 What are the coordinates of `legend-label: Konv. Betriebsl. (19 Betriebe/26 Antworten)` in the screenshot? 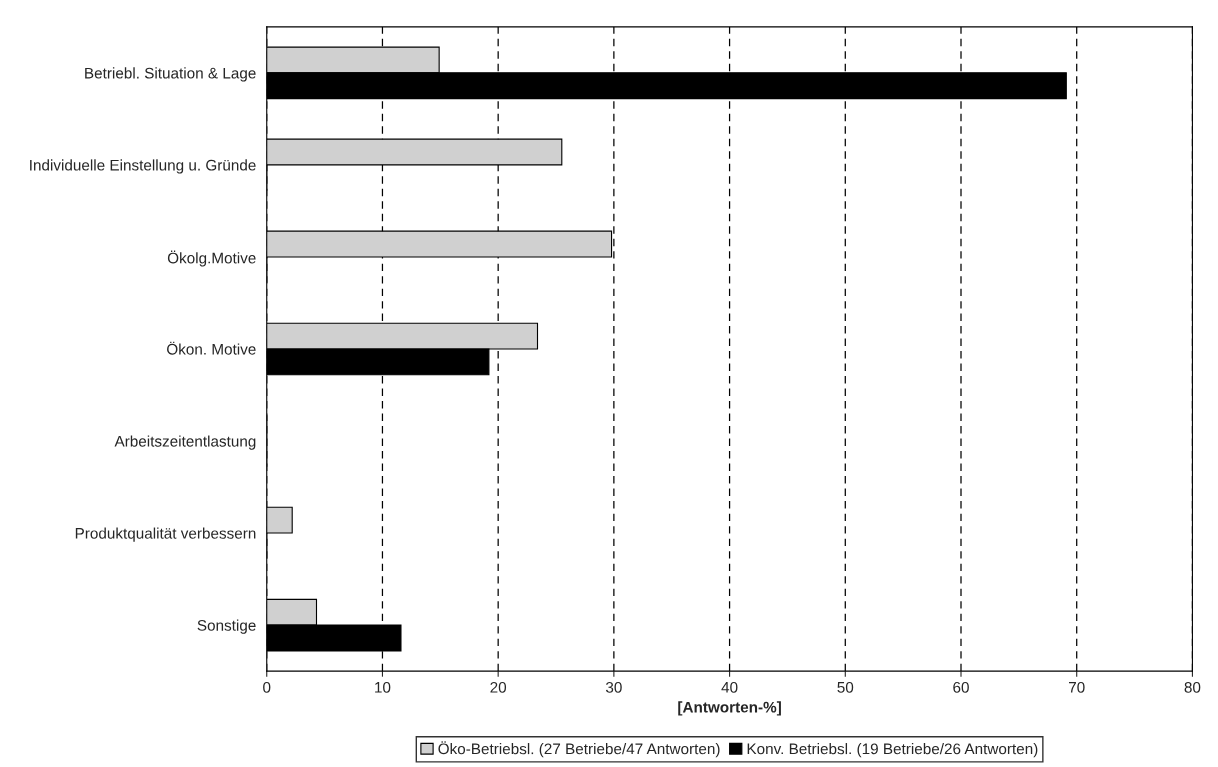 It's located at (892, 750).